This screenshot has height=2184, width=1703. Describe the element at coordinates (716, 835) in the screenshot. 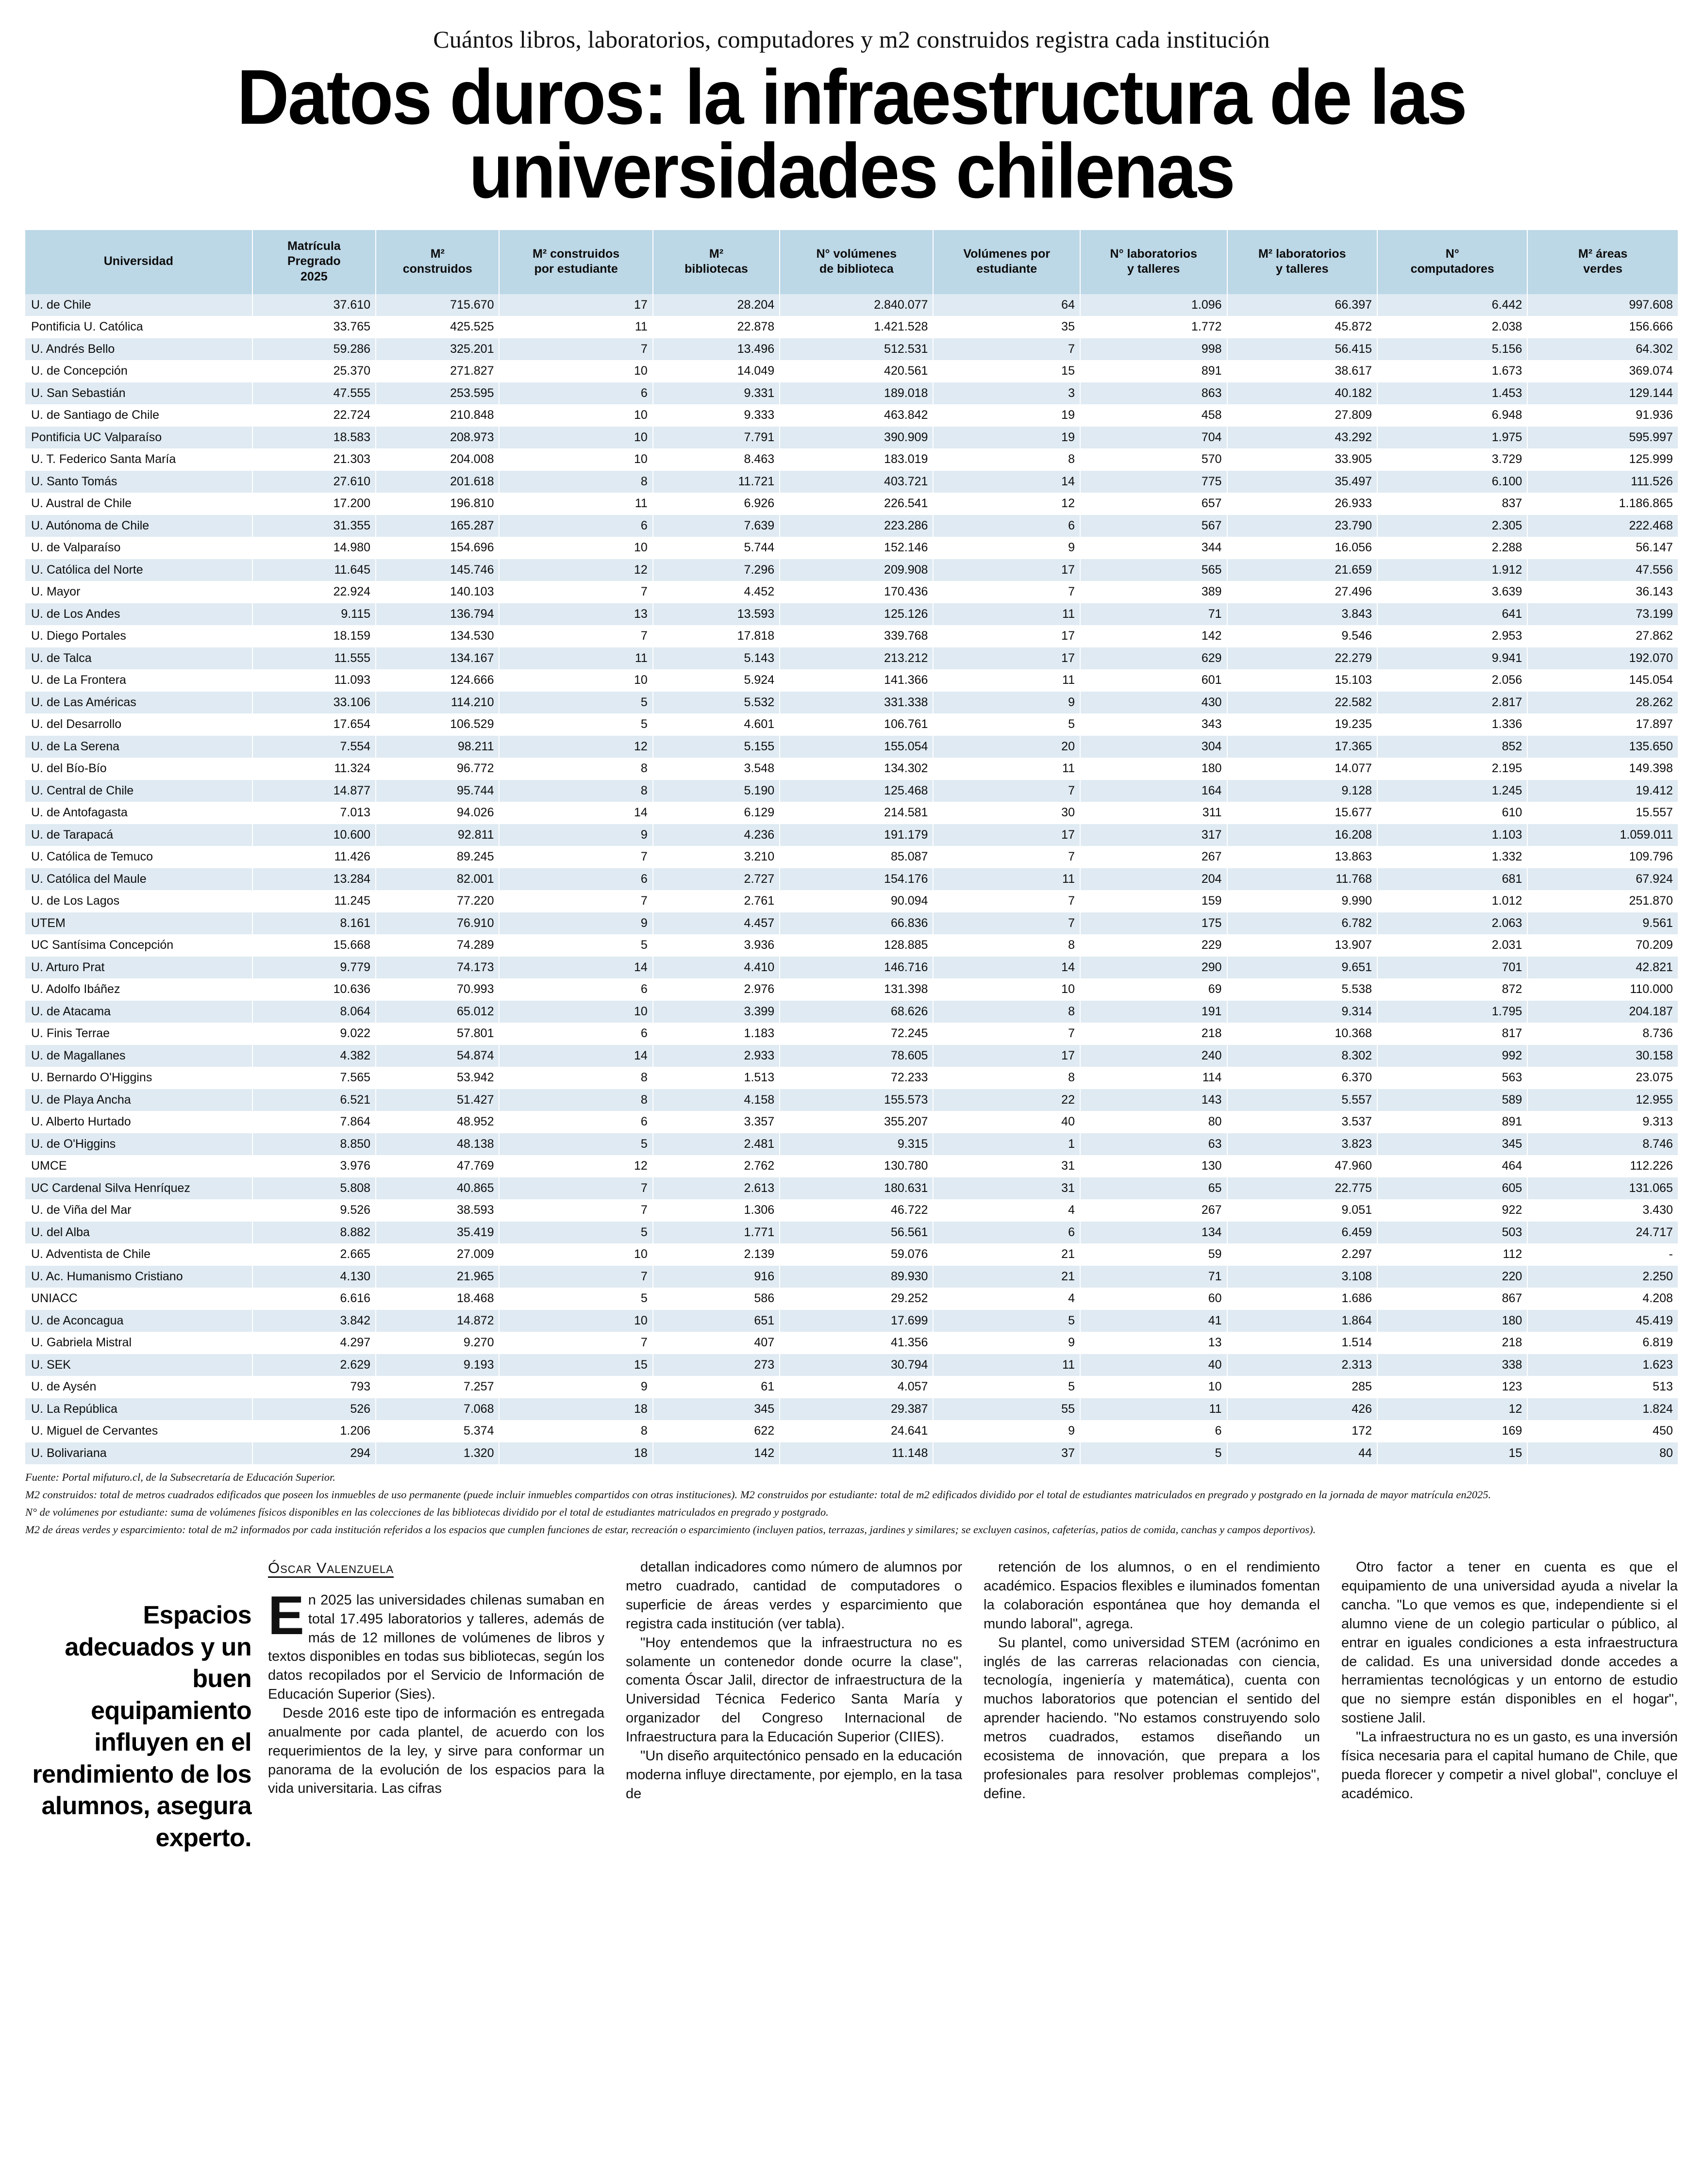

I see `cell-value: 4.236` at that location.